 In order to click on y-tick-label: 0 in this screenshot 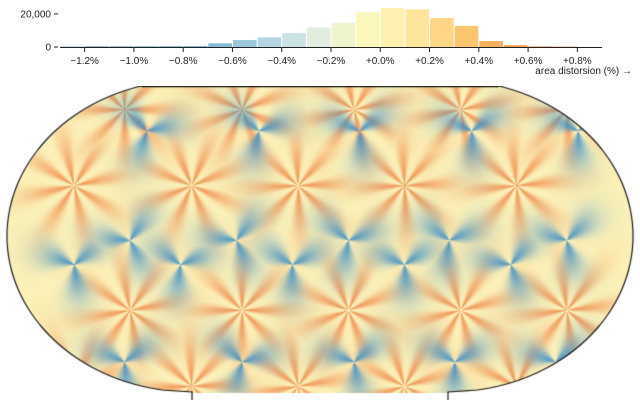, I will do `click(48, 48)`.